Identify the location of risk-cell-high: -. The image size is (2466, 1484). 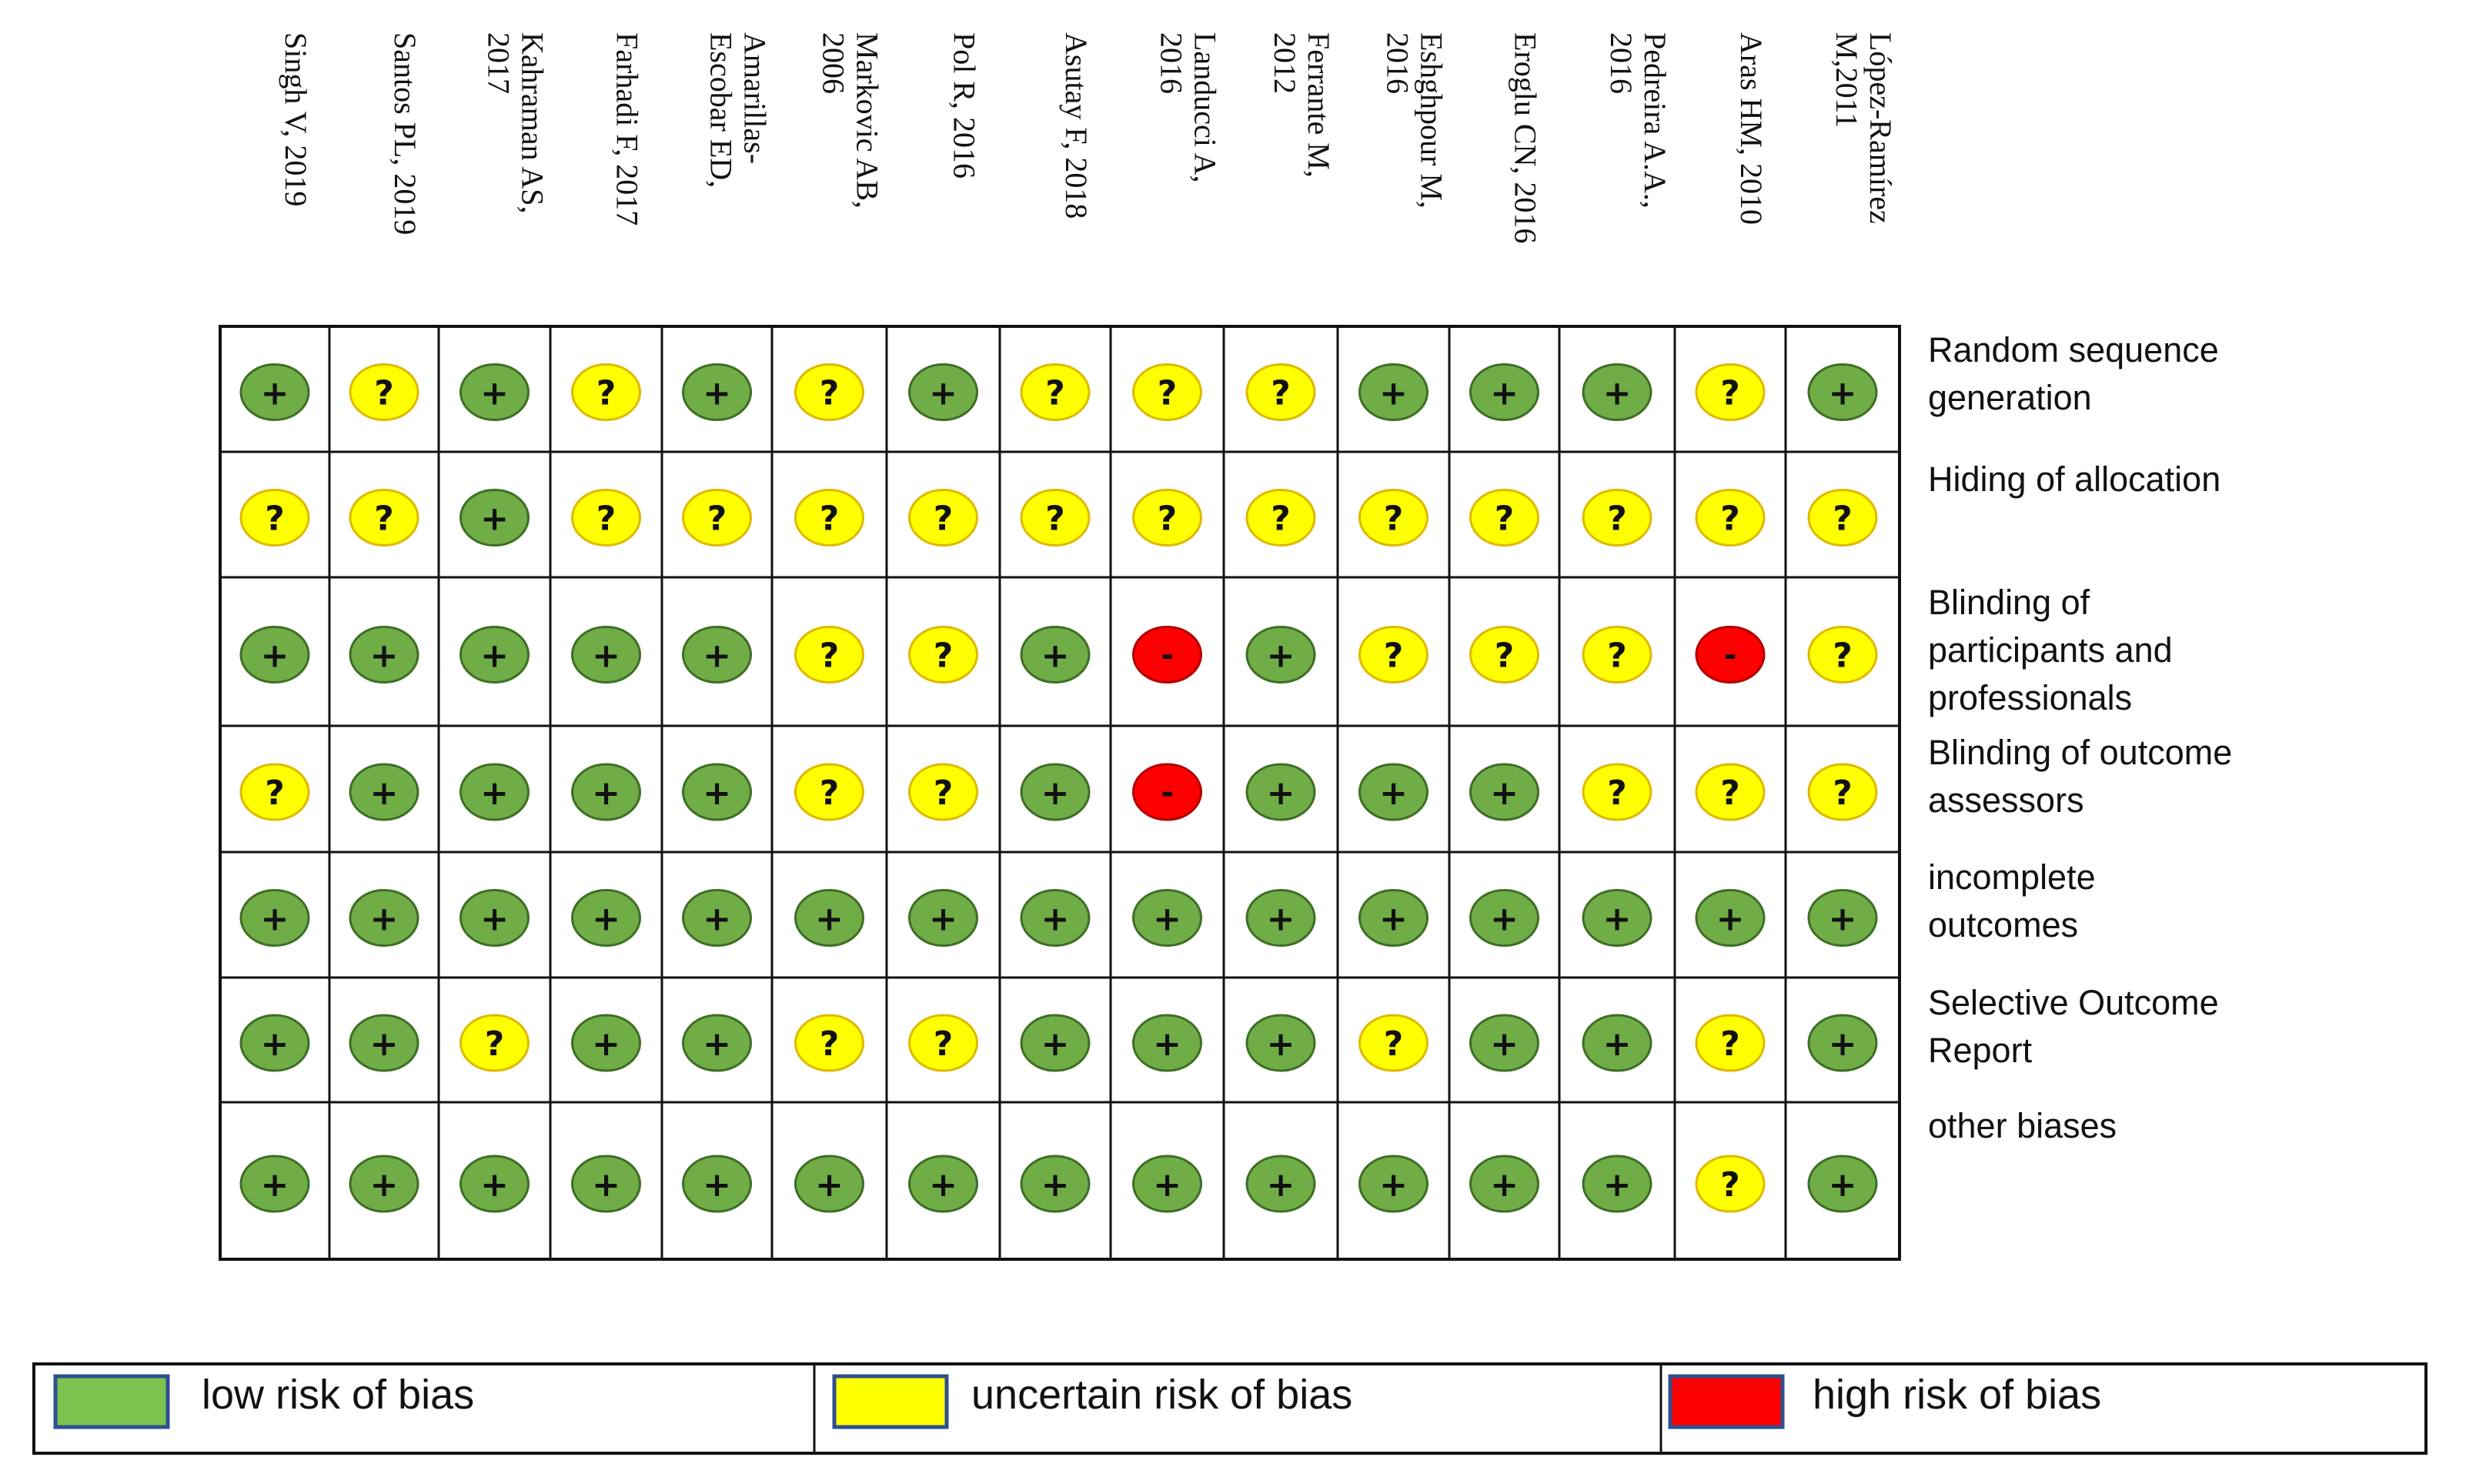
(1730, 655).